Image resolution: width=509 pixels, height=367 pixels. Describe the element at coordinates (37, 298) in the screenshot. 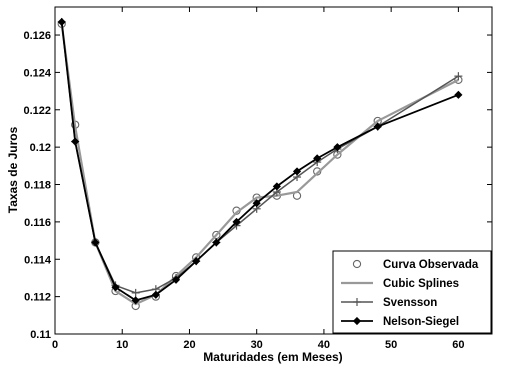

I see `y-tick-label: 0.112` at that location.